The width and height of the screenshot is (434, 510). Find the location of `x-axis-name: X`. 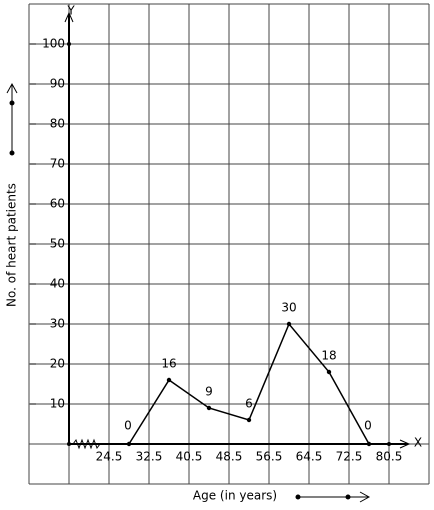

x-axis-name: X is located at coordinates (418, 443).